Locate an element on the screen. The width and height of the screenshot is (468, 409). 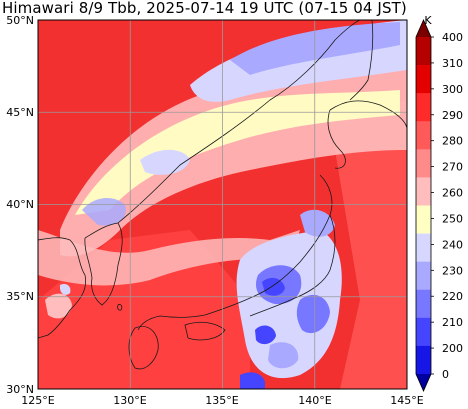
colorbar-label: 260 is located at coordinates (452, 193).